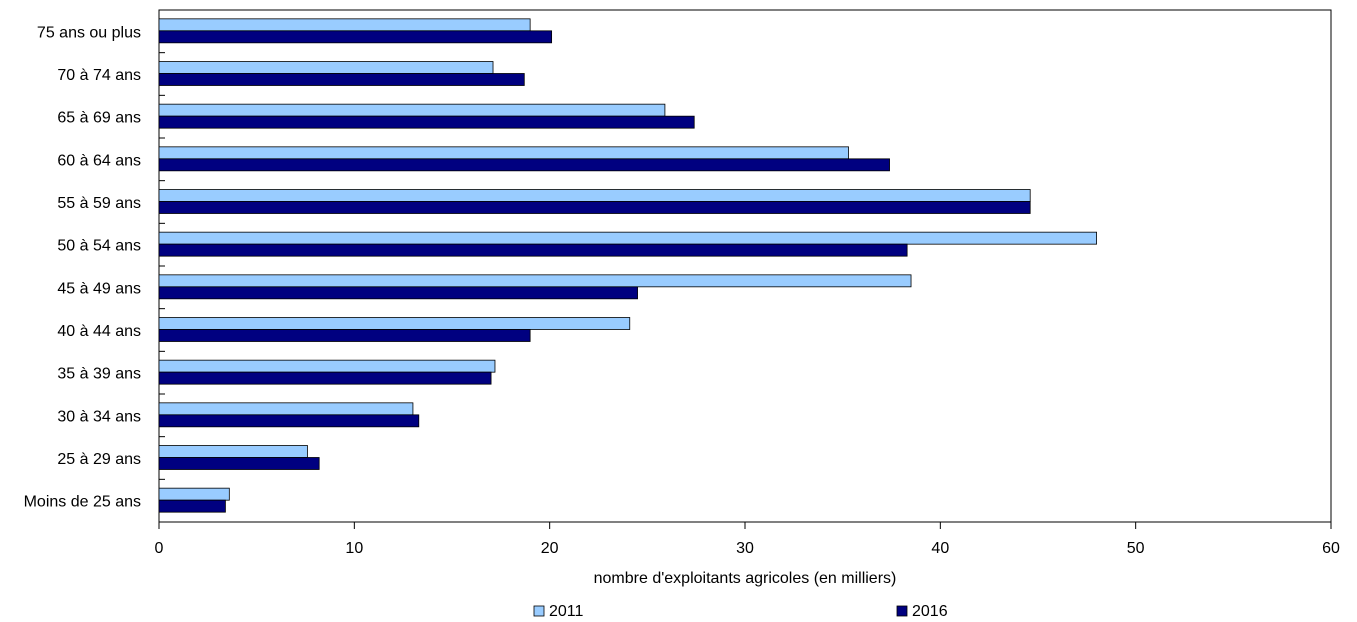 This screenshot has width=1357, height=622. Describe the element at coordinates (566, 611) in the screenshot. I see `legend-label-2011: 2011` at that location.